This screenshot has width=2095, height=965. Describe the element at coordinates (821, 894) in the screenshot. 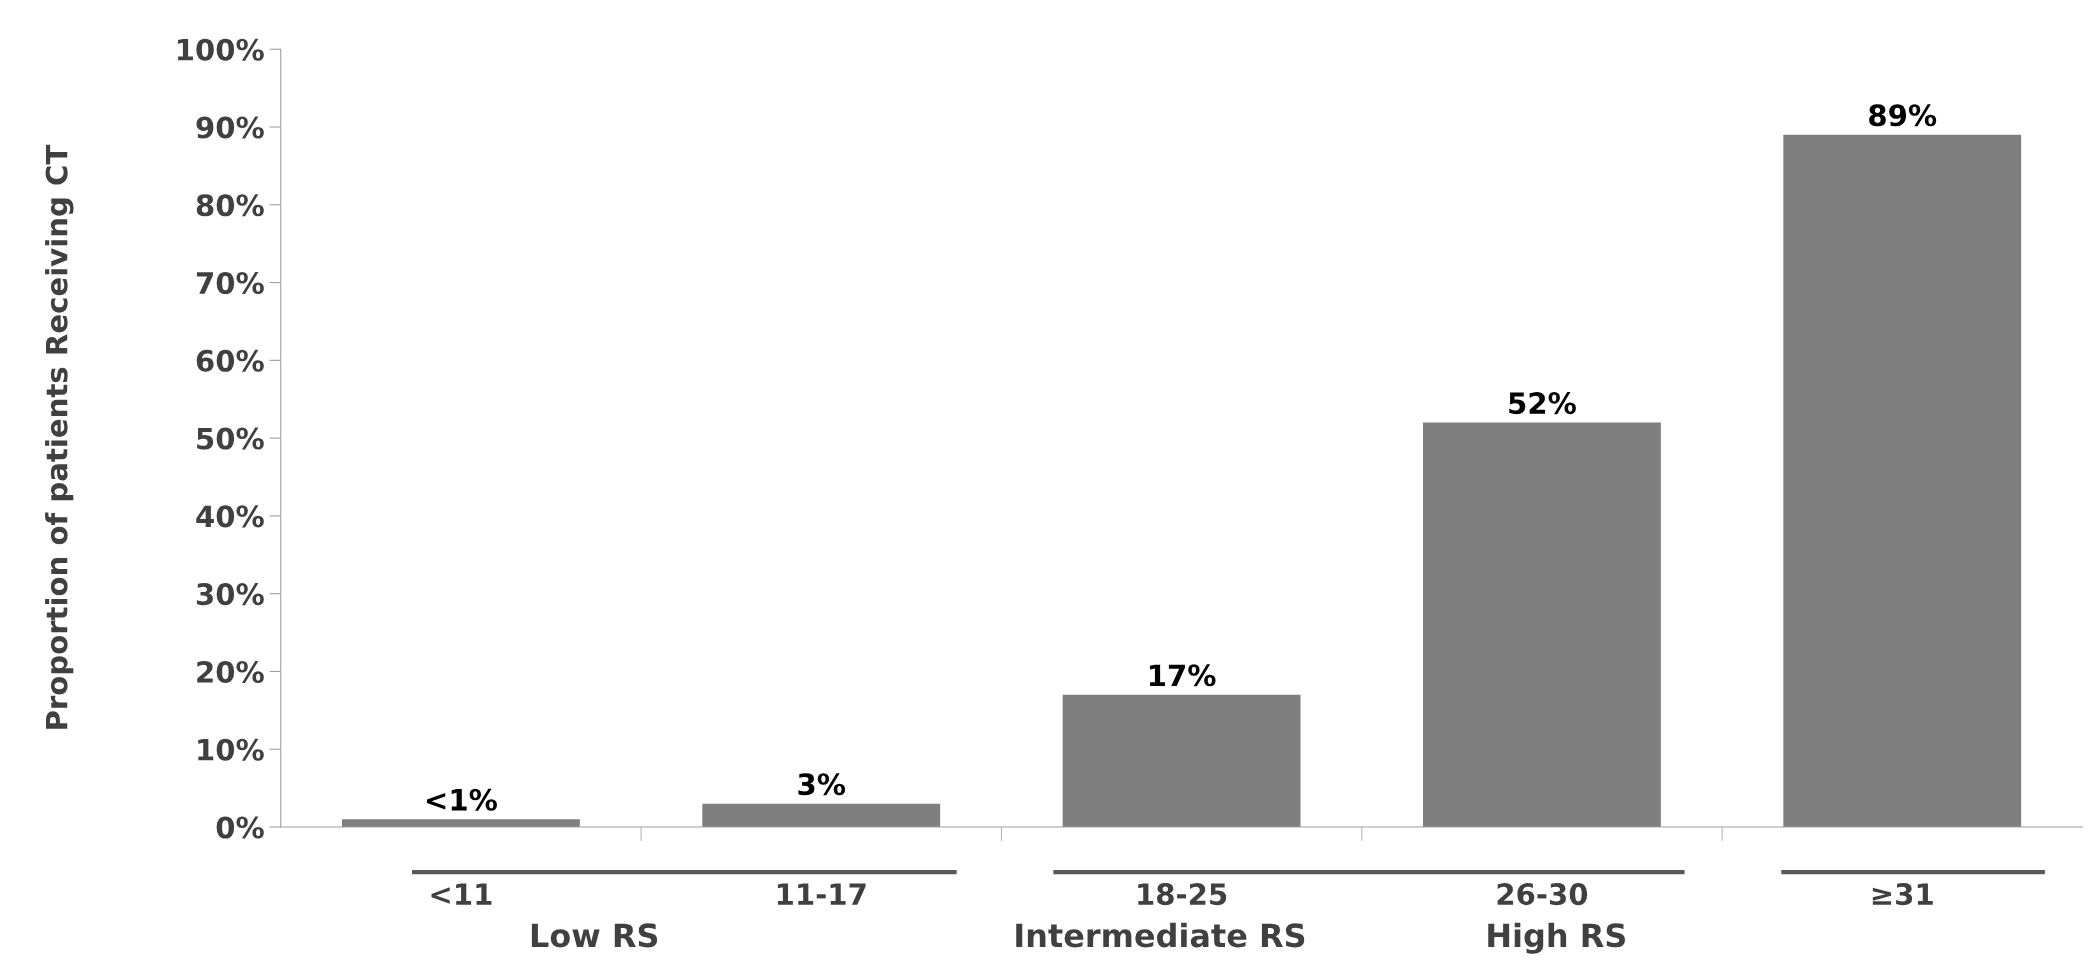

I see `x-tick-label: 11-17` at that location.